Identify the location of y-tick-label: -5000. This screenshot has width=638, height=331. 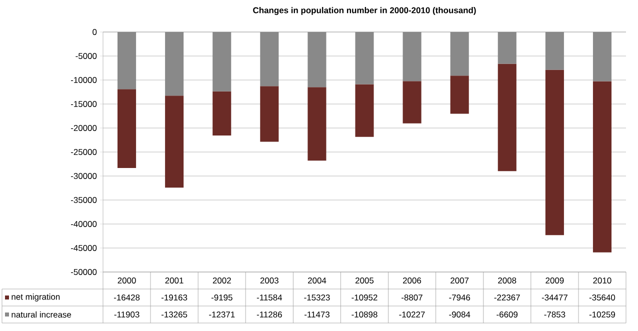
(86, 56).